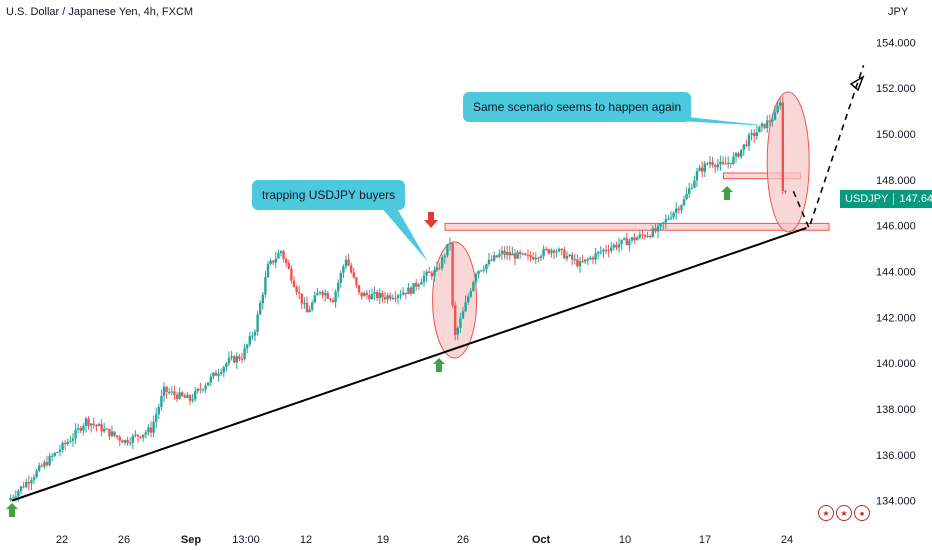  I want to click on symbol-label: USDJPY, so click(867, 199).